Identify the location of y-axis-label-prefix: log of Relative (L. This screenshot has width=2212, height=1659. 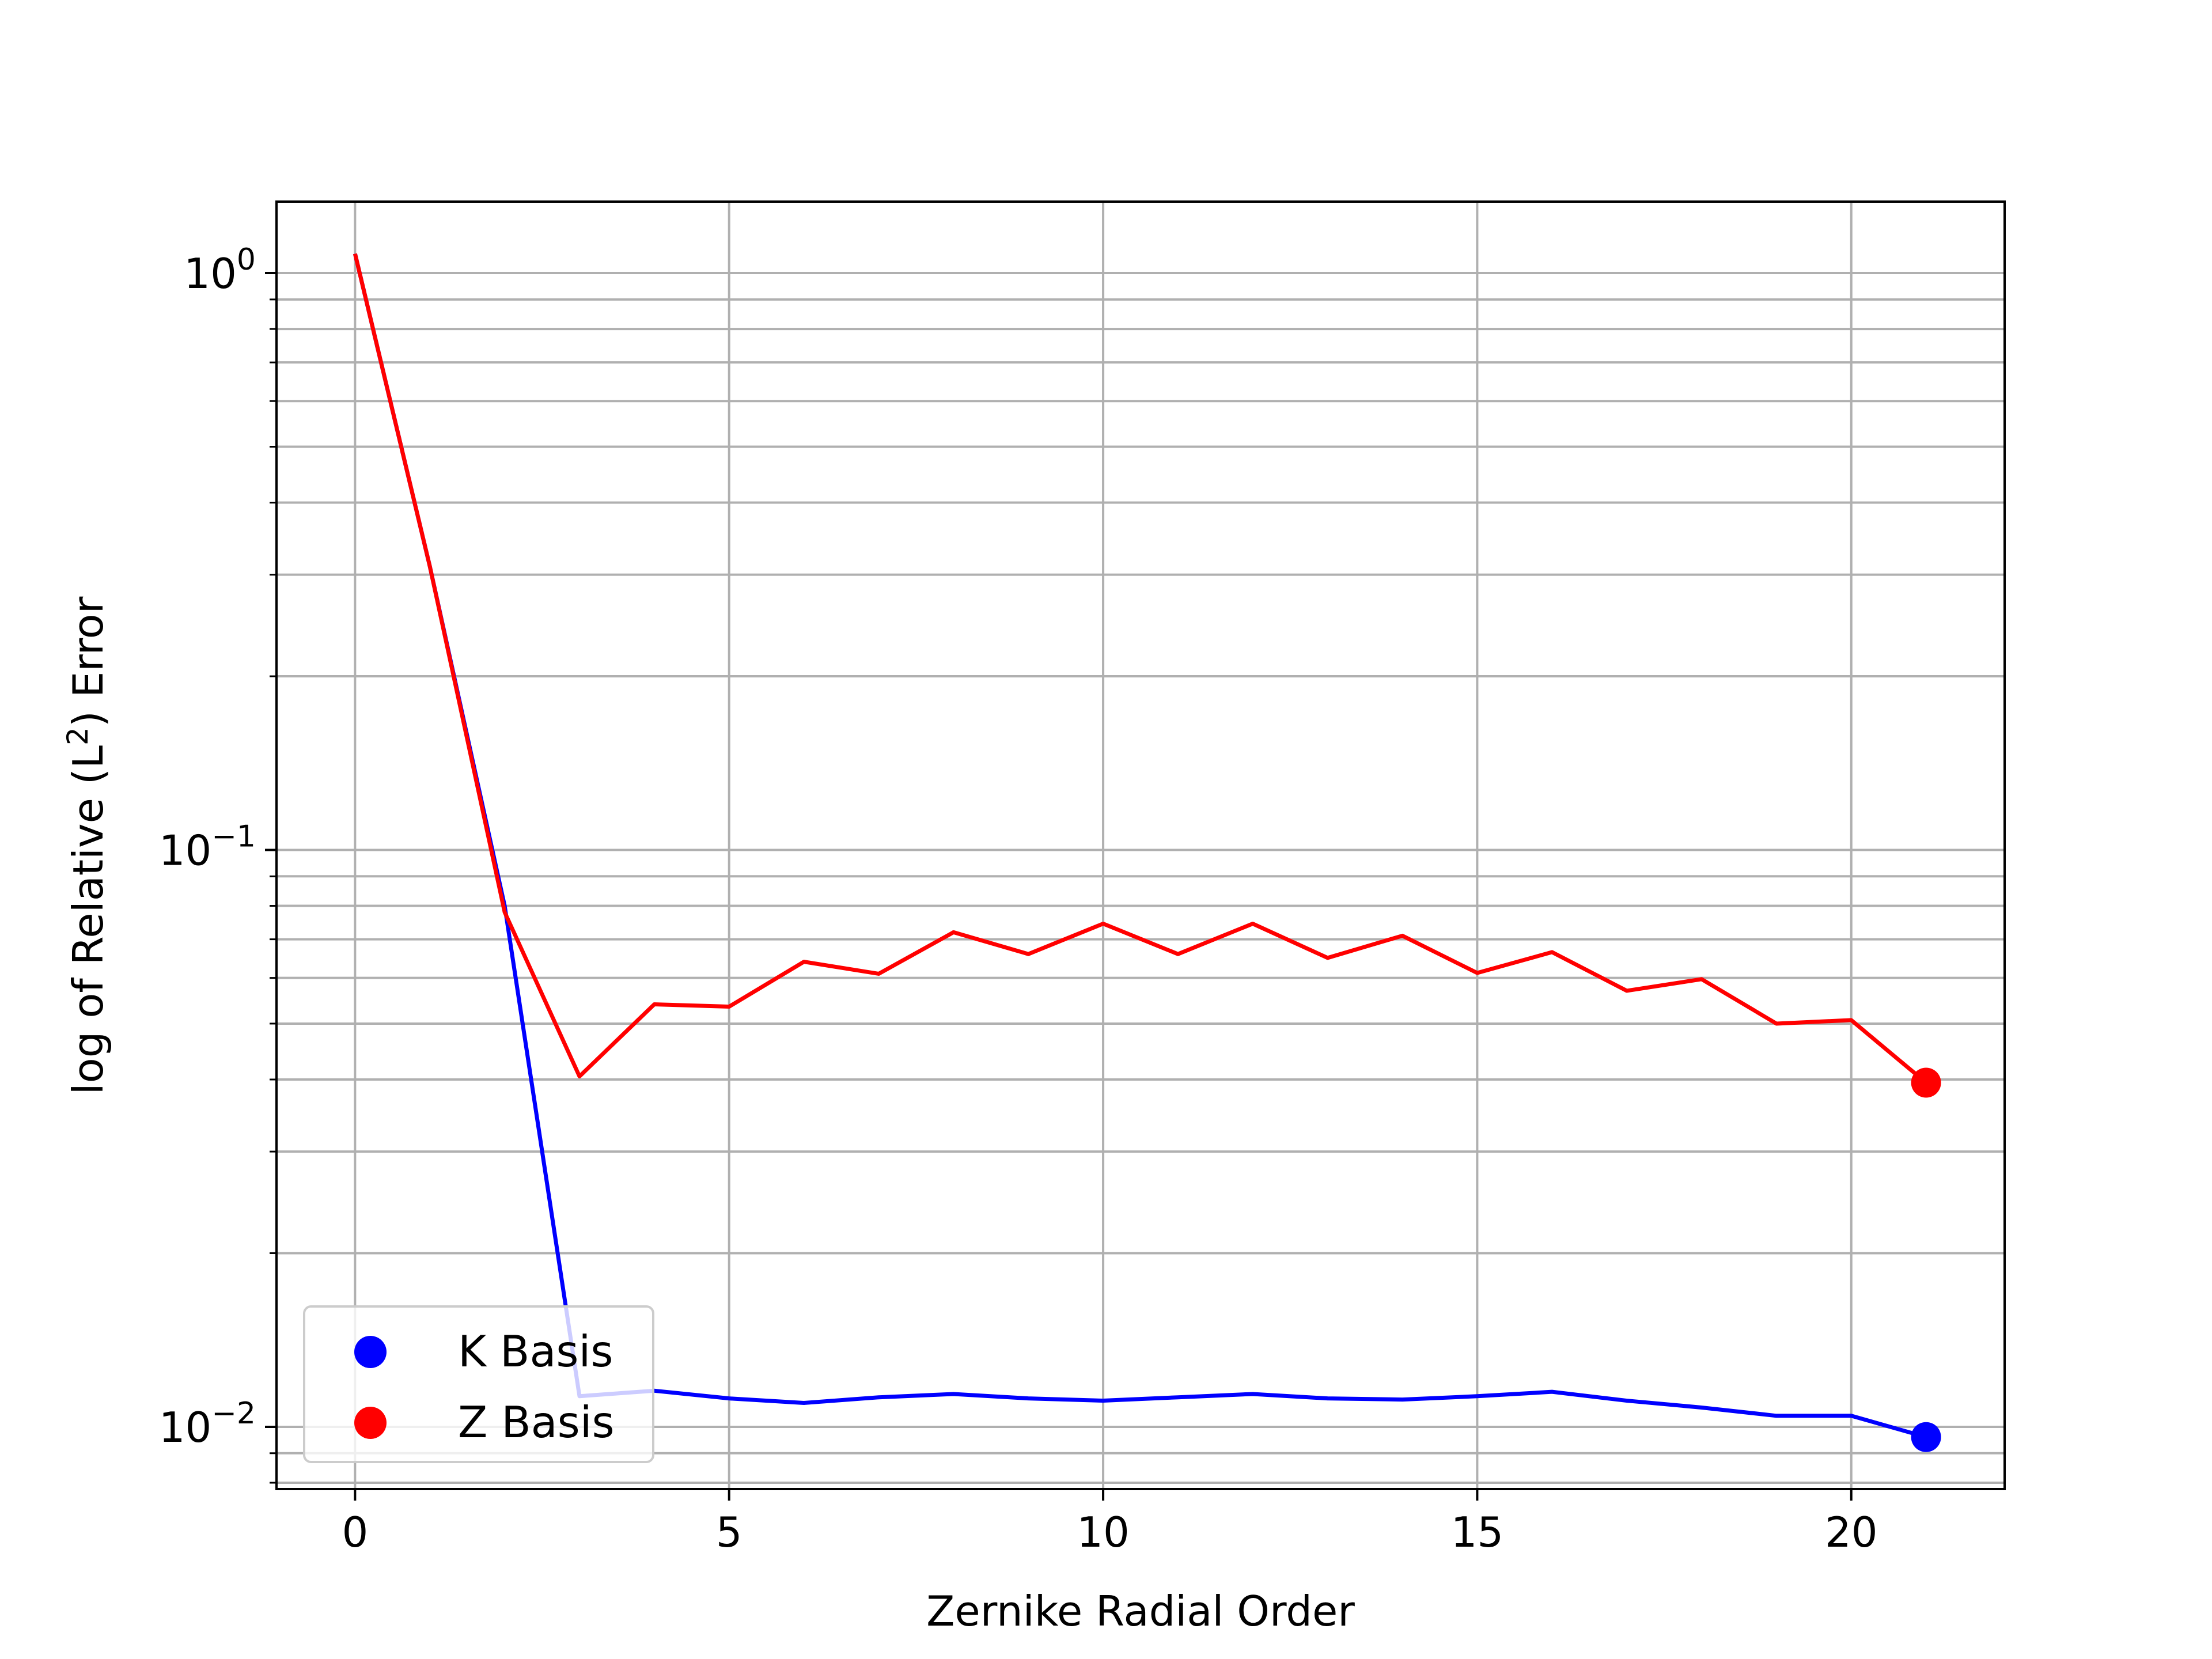
(88, 919).